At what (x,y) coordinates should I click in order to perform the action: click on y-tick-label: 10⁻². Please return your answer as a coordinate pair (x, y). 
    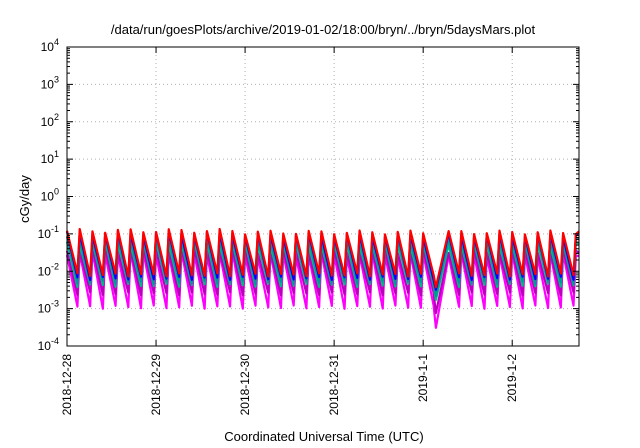
    Looking at the image, I should click on (48, 269).